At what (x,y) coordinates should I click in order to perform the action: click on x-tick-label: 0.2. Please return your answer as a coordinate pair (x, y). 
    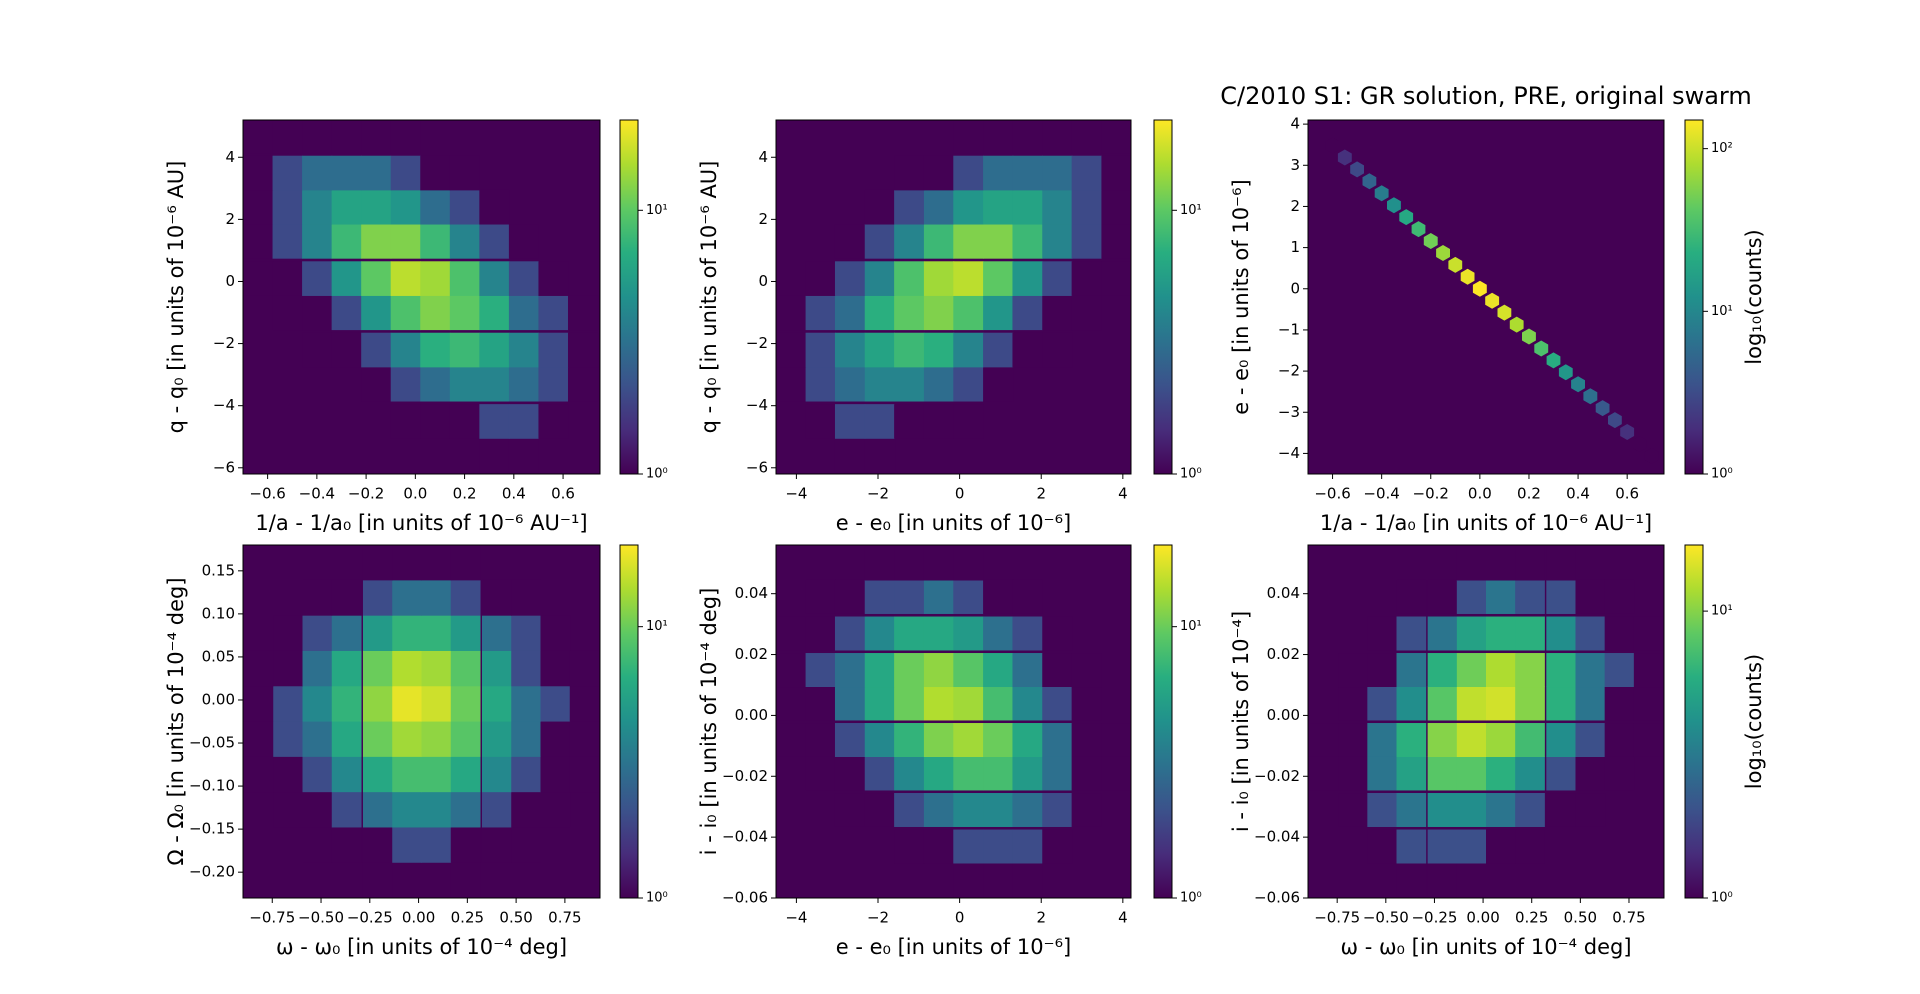
    Looking at the image, I should click on (465, 494).